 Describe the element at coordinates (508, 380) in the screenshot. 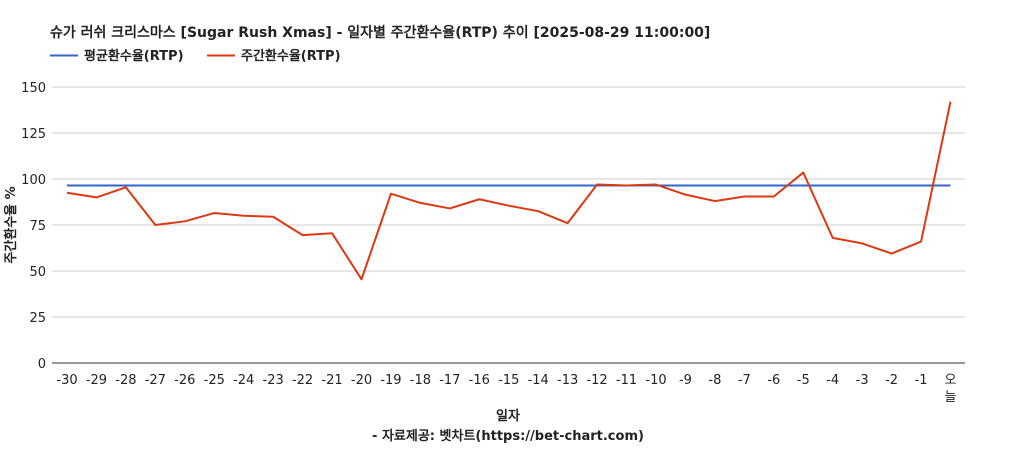

I see `x-tick-label: -15` at that location.